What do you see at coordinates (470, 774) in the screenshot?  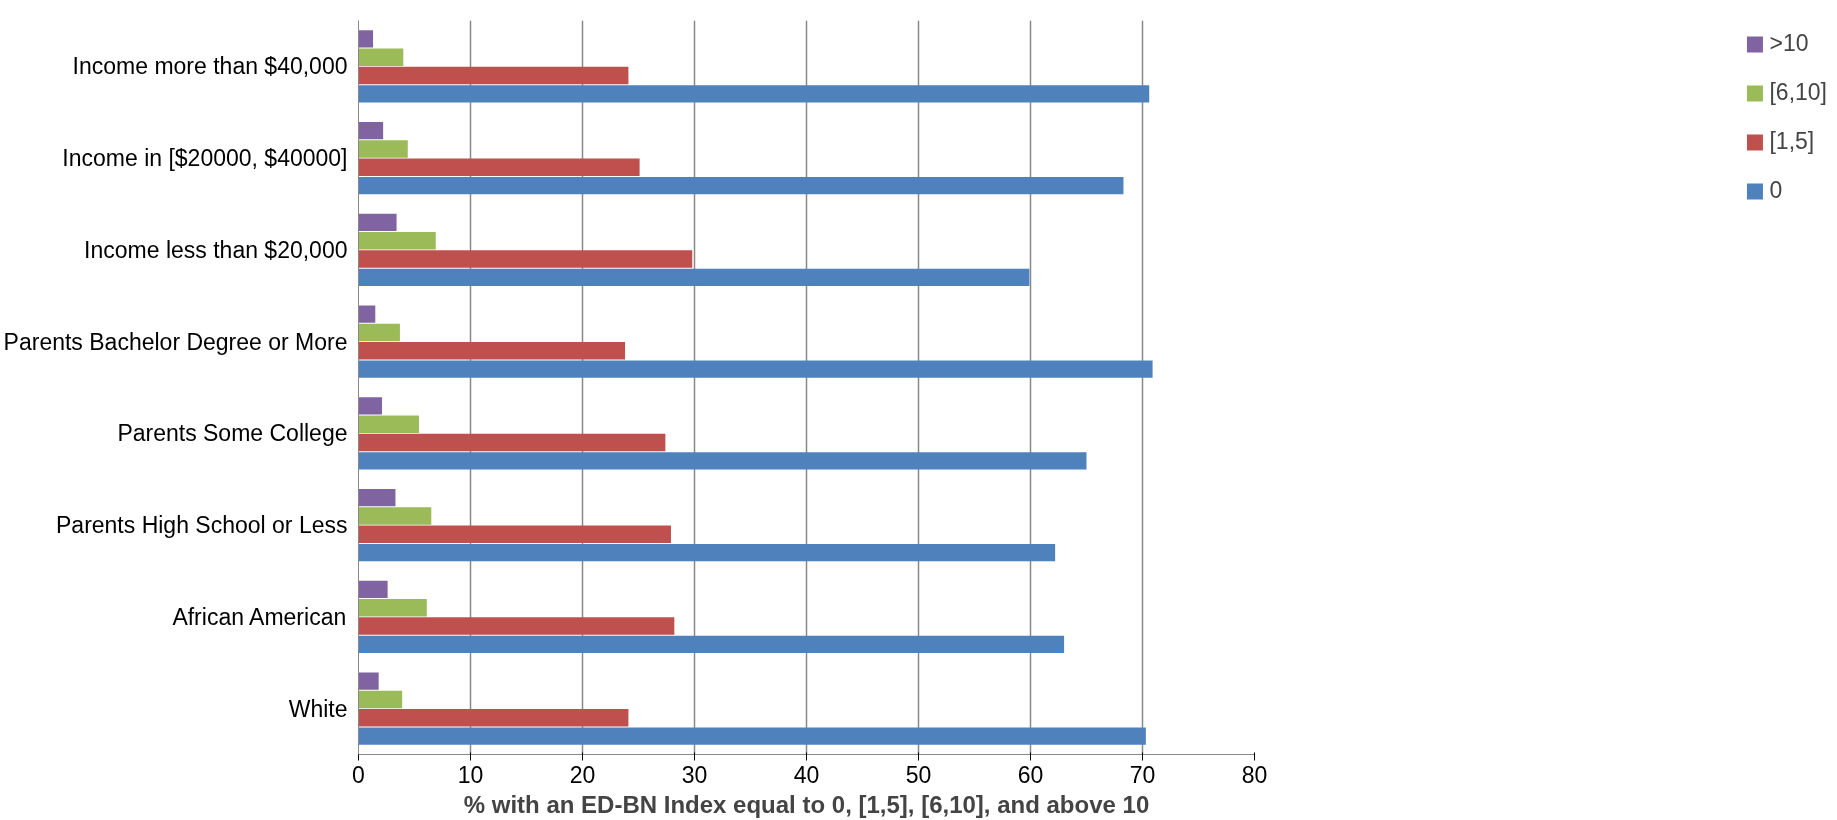 I see `x-tick-label: 10` at bounding box center [470, 774].